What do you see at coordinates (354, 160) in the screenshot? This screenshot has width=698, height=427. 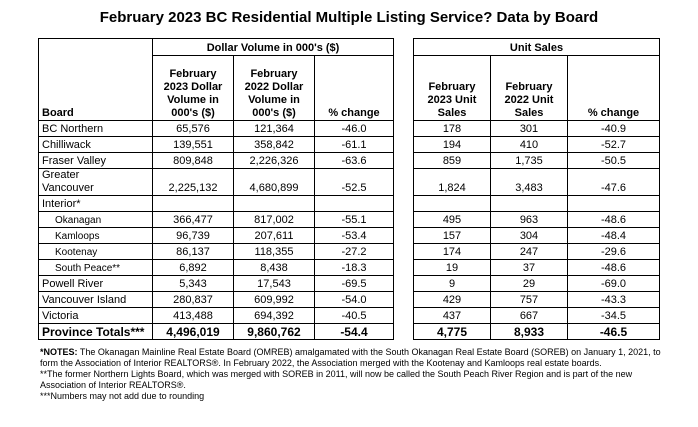 I see `cell: -63.6` at bounding box center [354, 160].